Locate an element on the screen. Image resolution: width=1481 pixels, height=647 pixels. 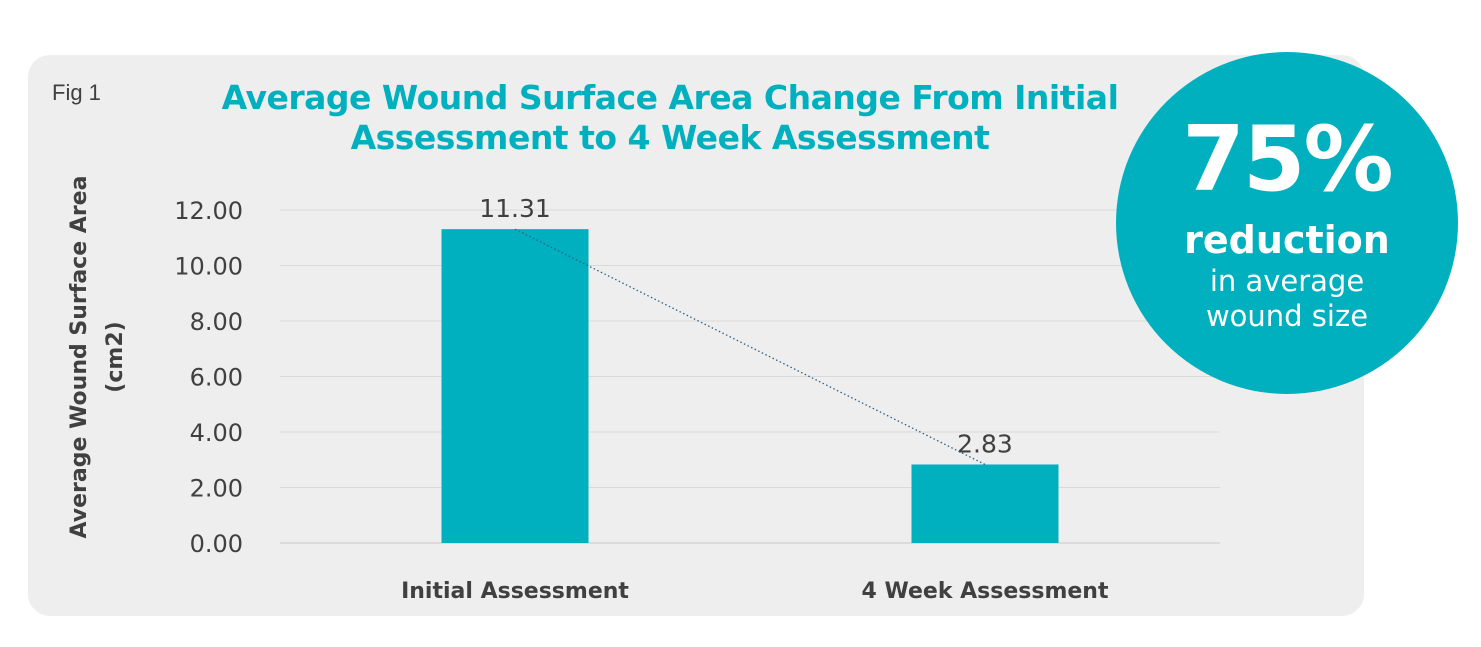
reduction-callout: 75% reduction in average wound size is located at coordinates (1287, 223).